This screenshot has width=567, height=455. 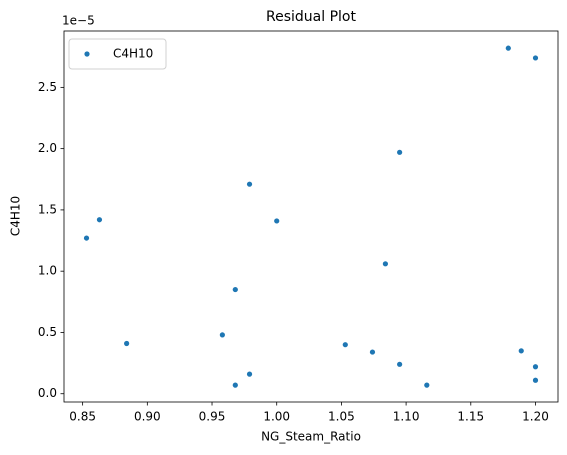 What do you see at coordinates (406, 417) in the screenshot?
I see `x-tick-label: 1.10` at bounding box center [406, 417].